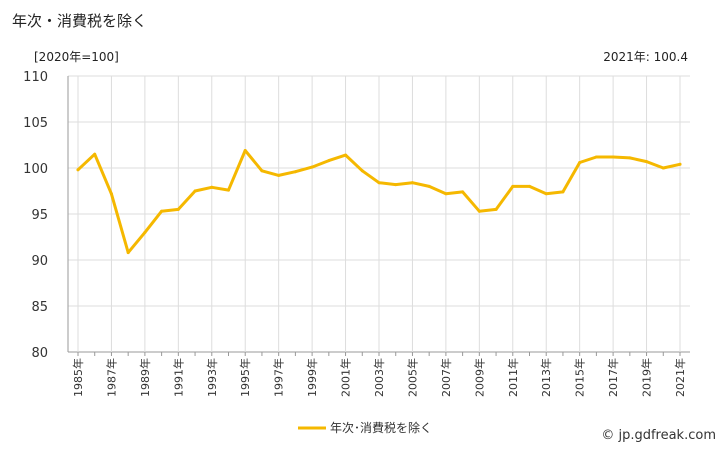 The image size is (728, 450). I want to click on legend: 年次･消費税を除く, so click(365, 427).